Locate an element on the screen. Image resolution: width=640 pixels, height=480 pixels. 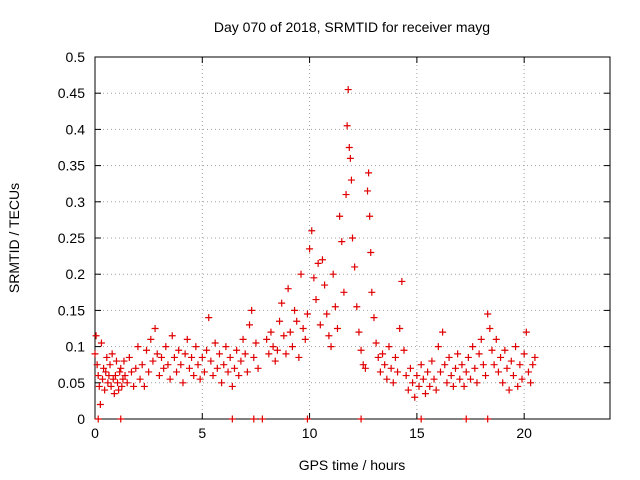
y-tick-label: 0.1 is located at coordinates (76, 347).